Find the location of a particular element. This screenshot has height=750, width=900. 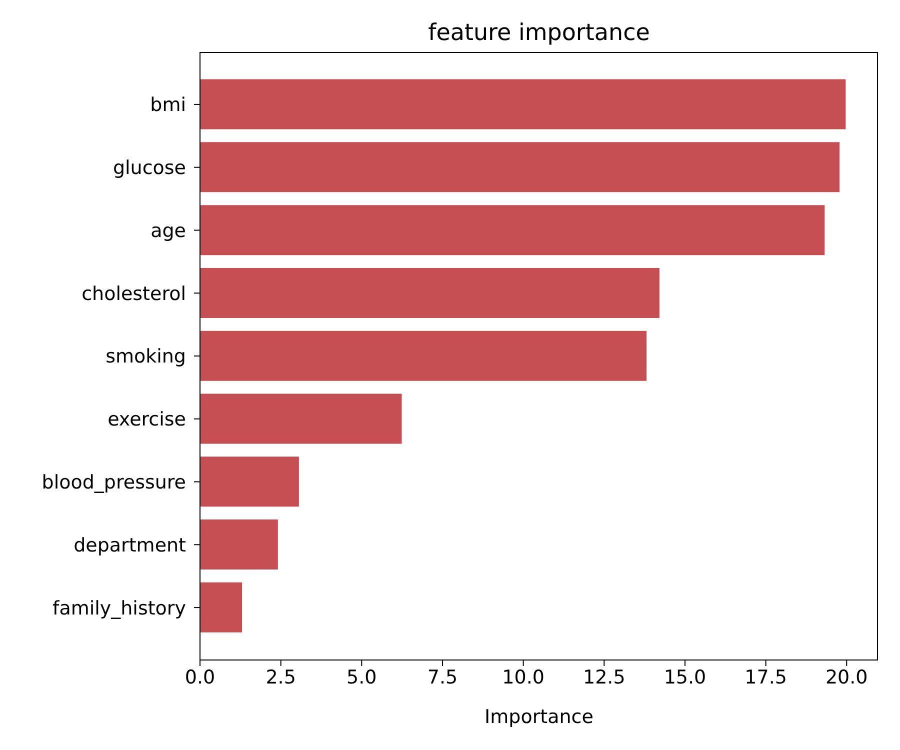

x-tick-label: 17.5 is located at coordinates (765, 677).